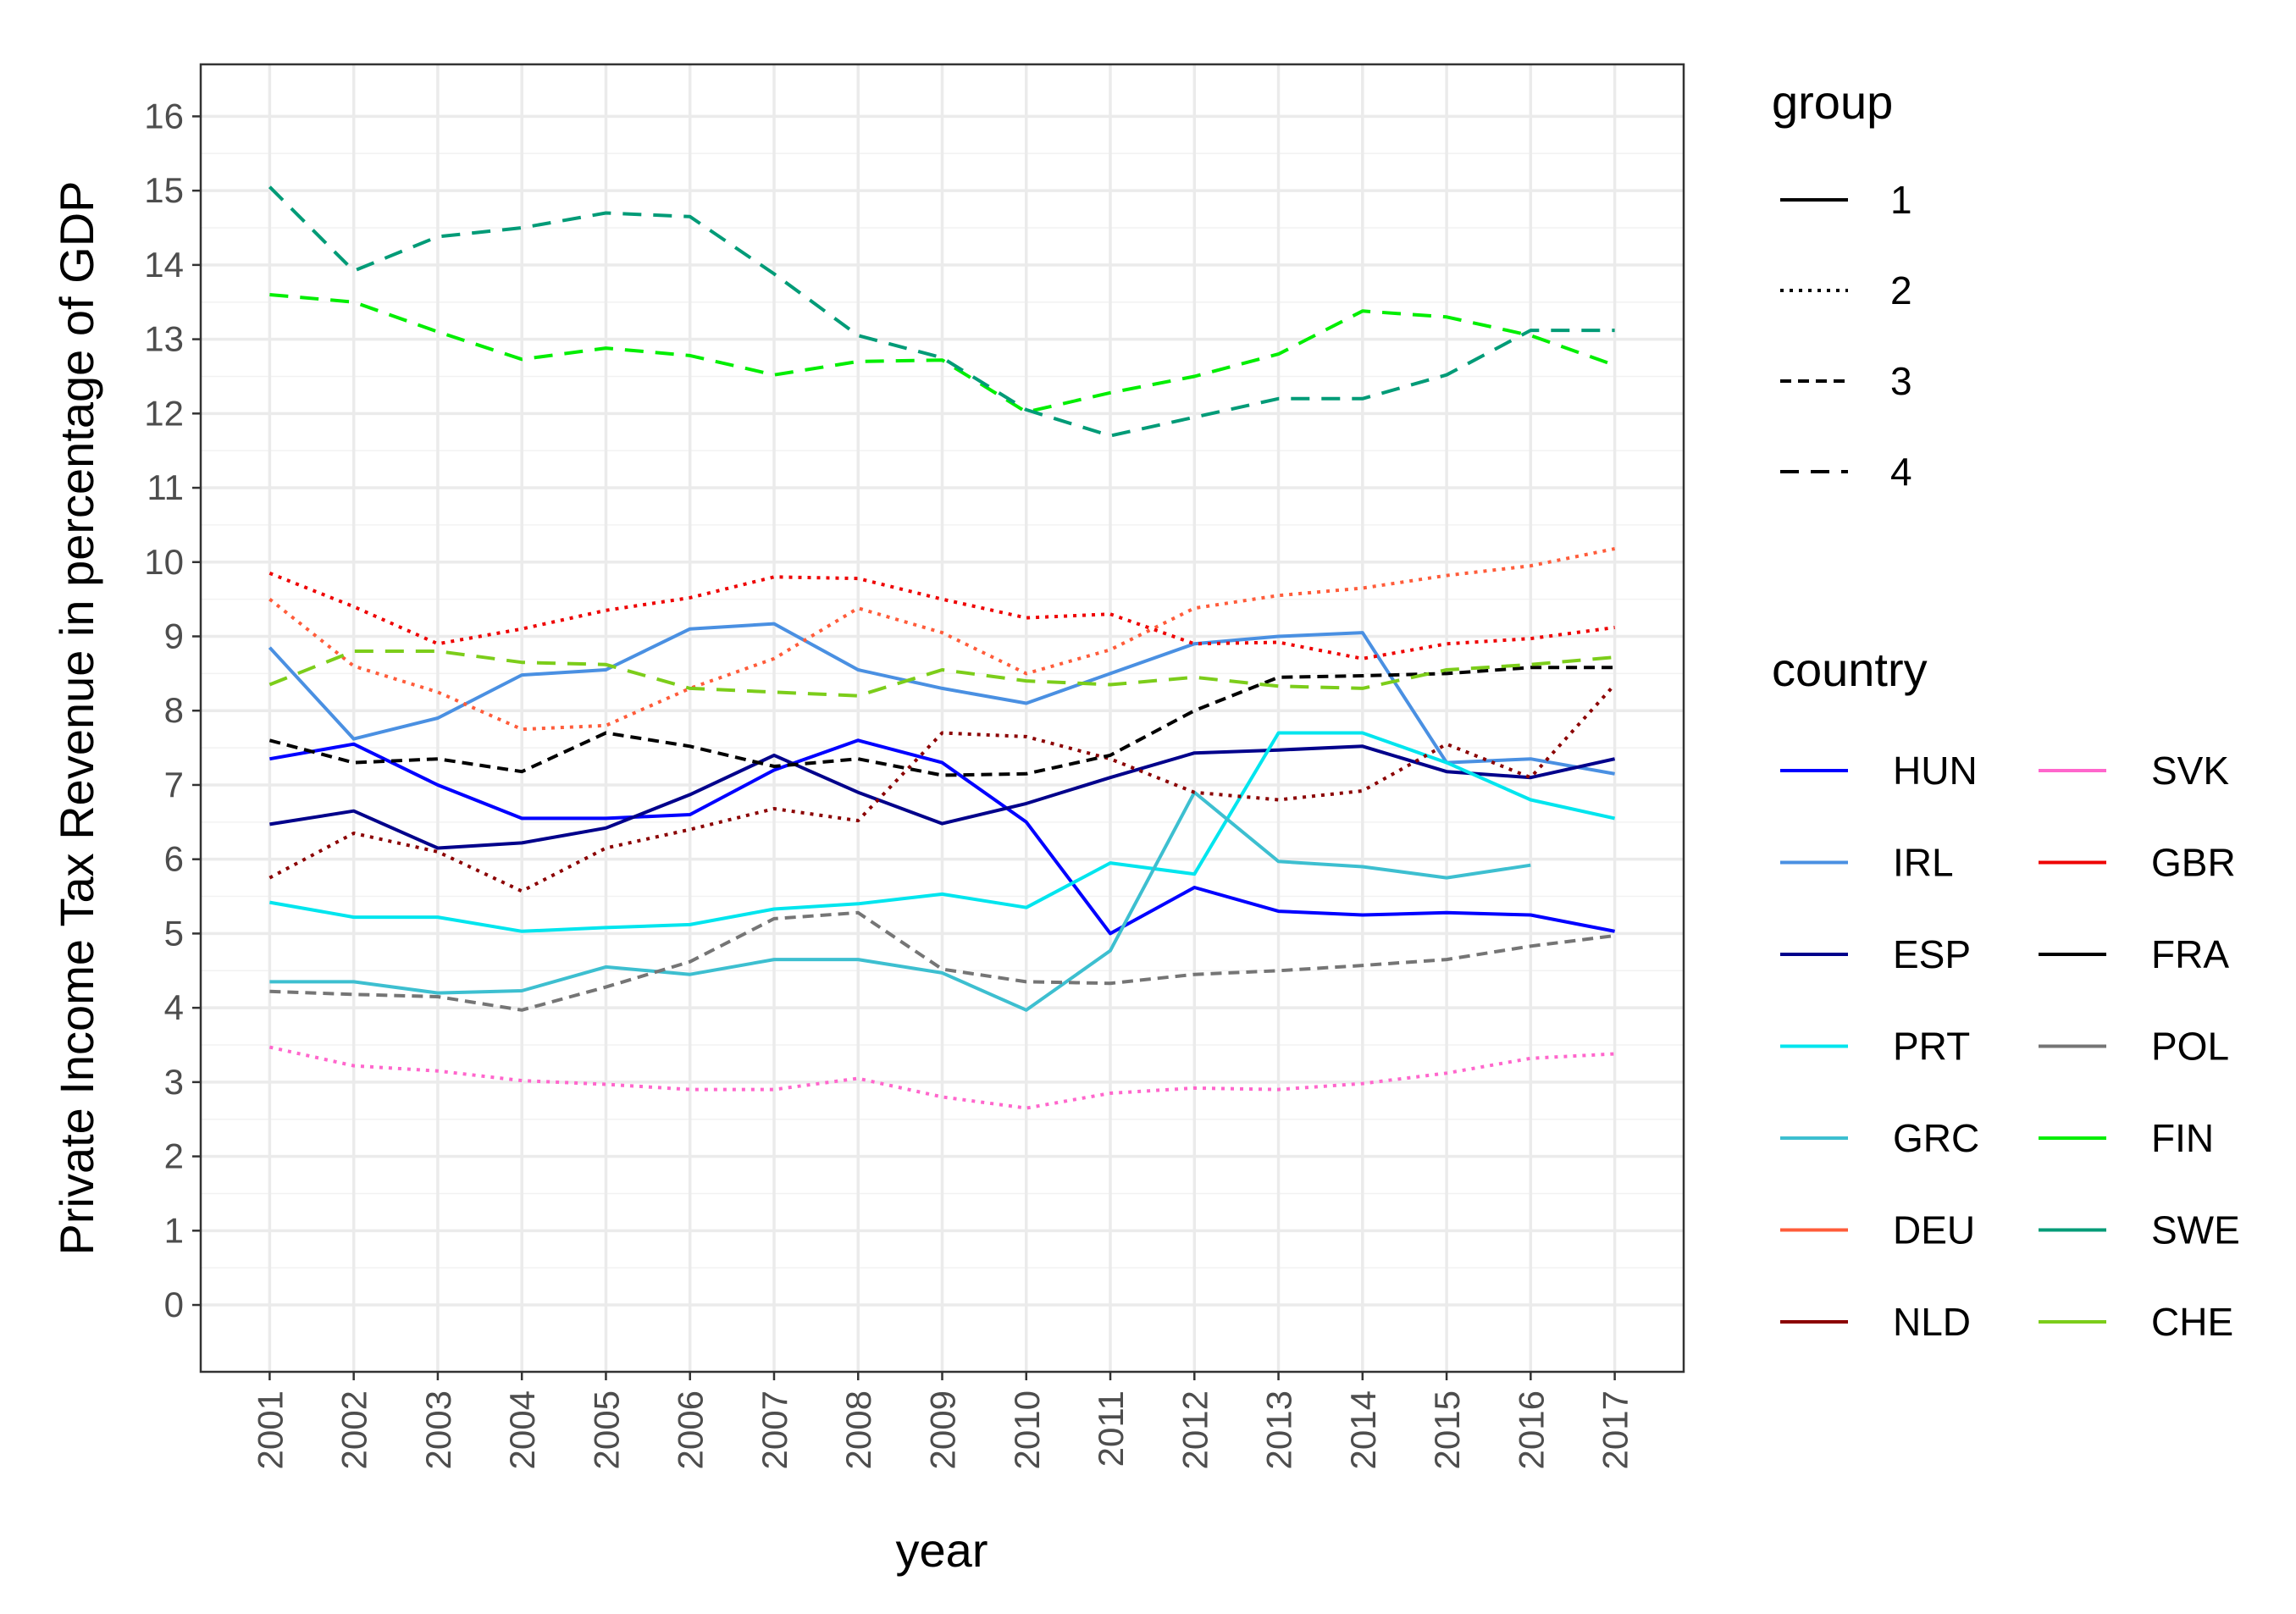  I want to click on legend-country-title: country, so click(1850, 669).